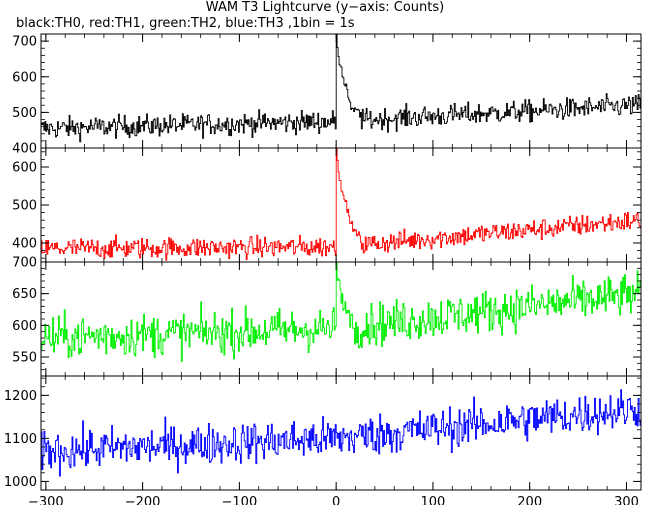 This screenshot has width=650, height=505. What do you see at coordinates (143, 500) in the screenshot?
I see `x-tick-label: −200` at bounding box center [143, 500].